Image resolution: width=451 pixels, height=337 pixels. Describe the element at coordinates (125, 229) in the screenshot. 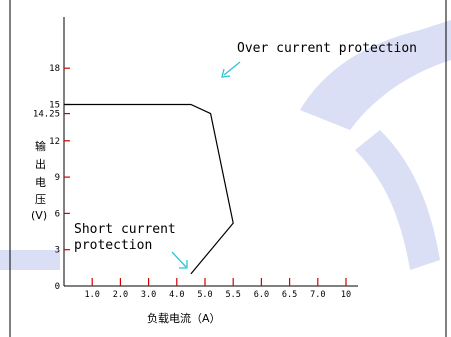

I see `short-current-label-line1: Short current` at that location.